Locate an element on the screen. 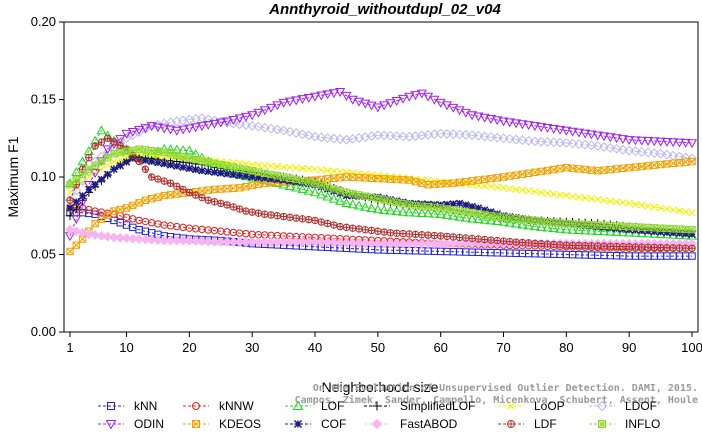 The image size is (702, 434). legend-label: LOF is located at coordinates (332, 406).